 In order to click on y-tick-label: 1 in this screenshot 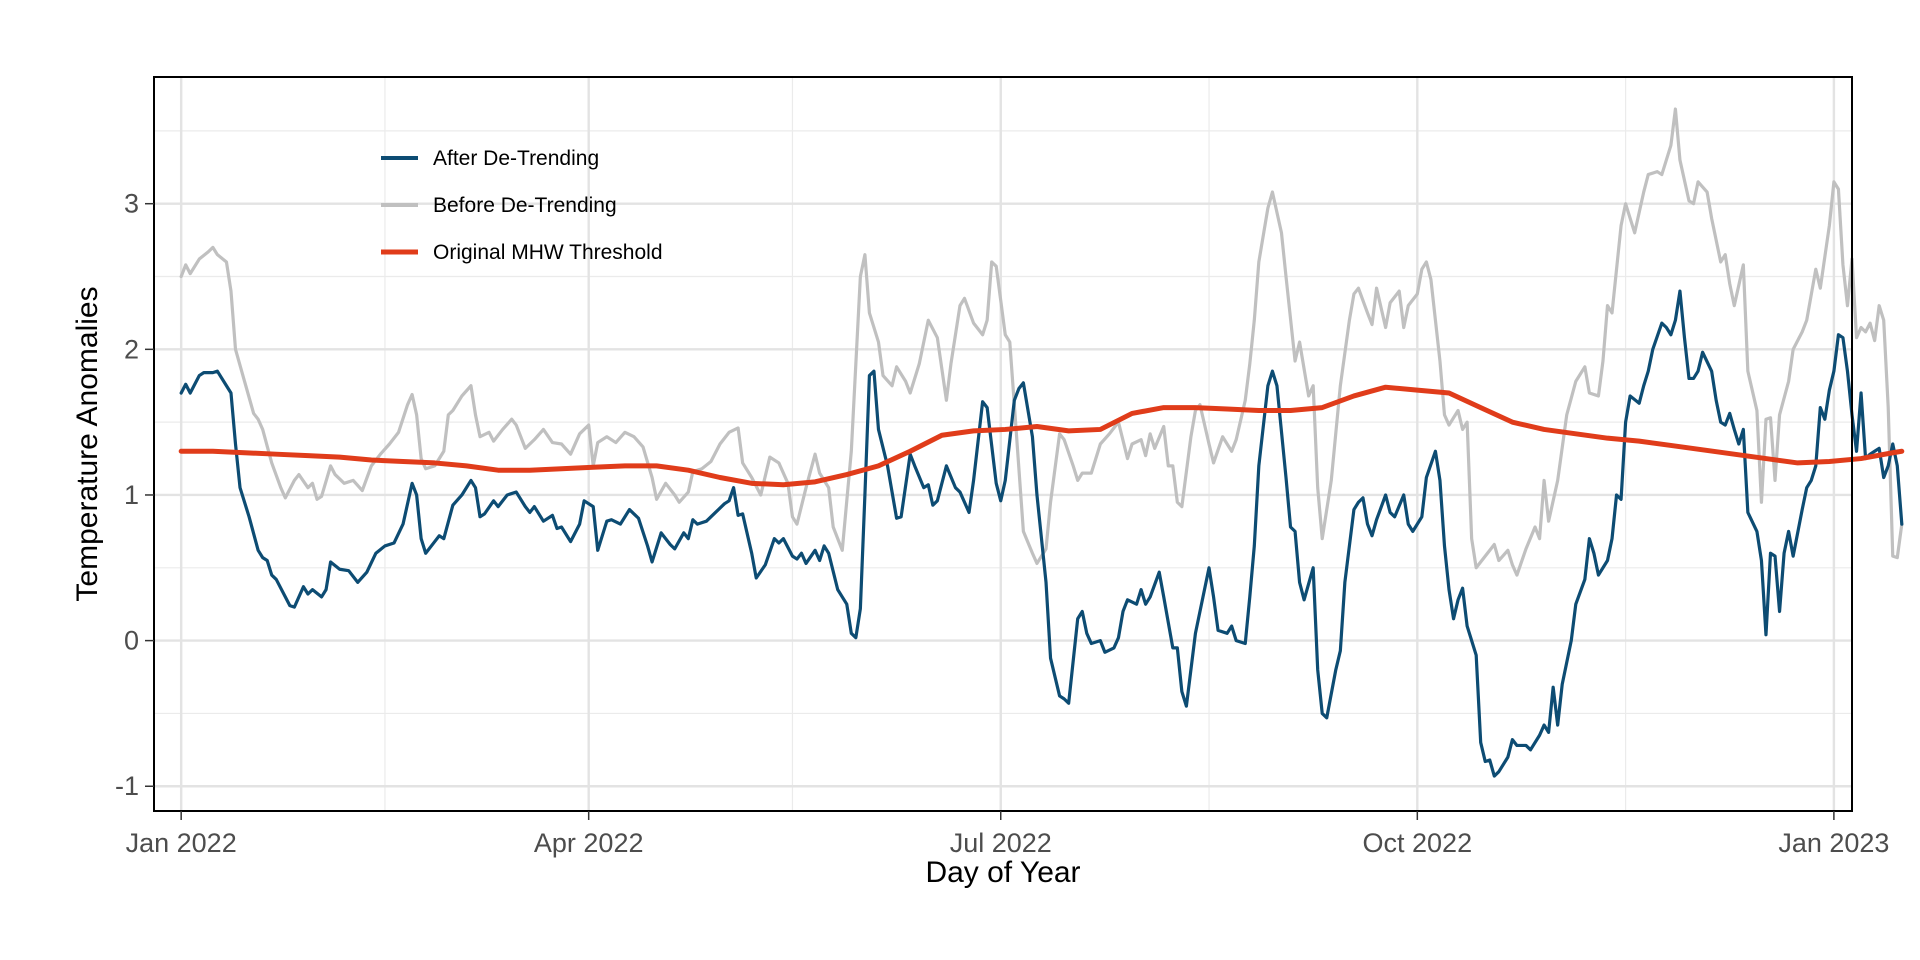, I will do `click(131, 495)`.